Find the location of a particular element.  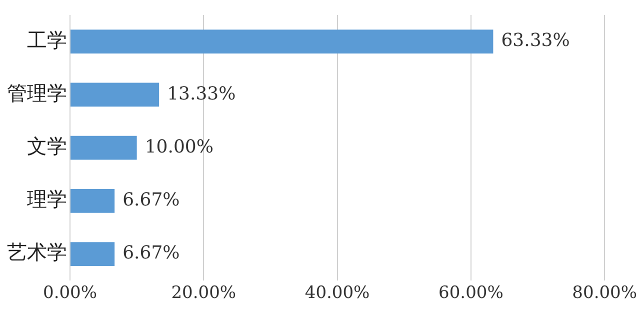

data-label: 63.33% is located at coordinates (535, 41).